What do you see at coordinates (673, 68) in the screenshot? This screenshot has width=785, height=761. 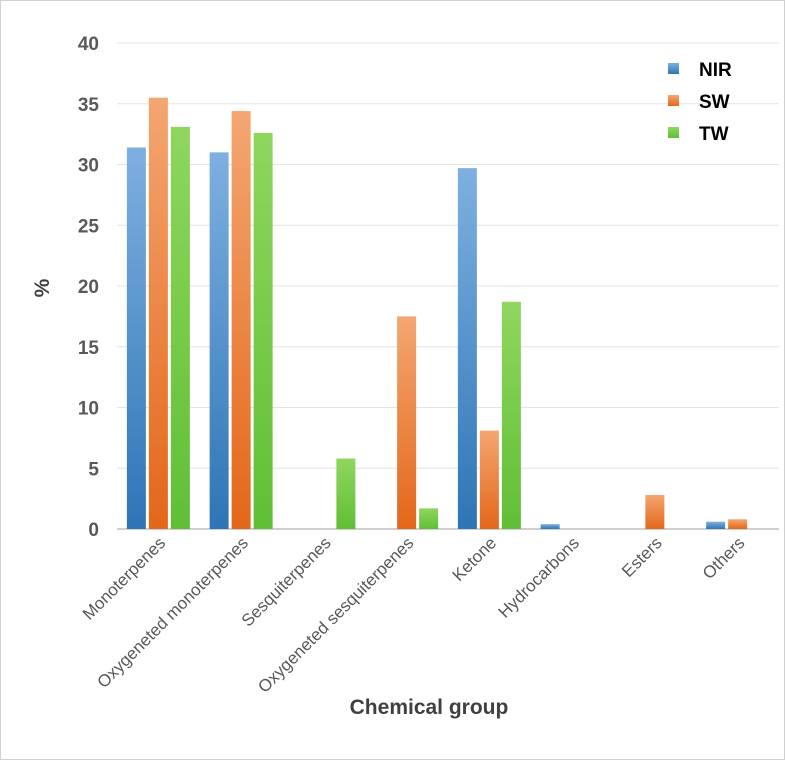 I see `legend-swatch-nir` at bounding box center [673, 68].